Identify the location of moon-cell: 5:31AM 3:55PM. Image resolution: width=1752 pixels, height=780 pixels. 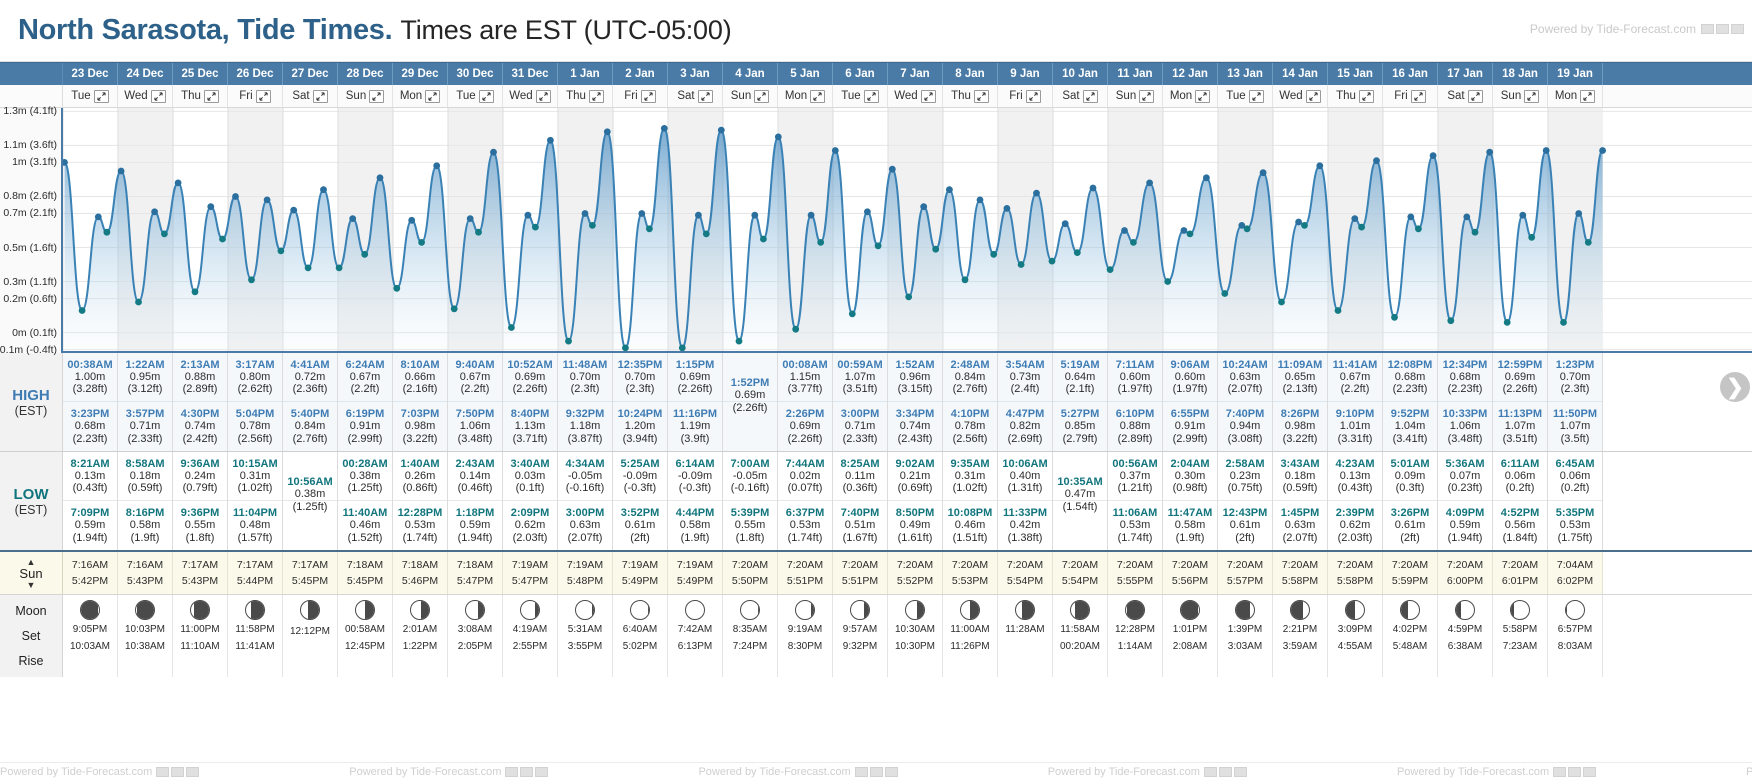
(585, 636).